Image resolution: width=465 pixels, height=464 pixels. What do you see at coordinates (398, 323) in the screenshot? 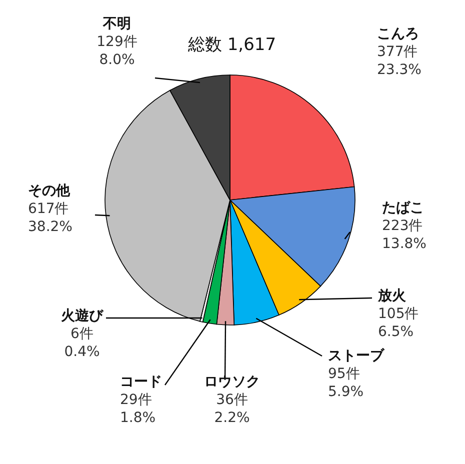
I see `data-label: 105件 6.5%` at bounding box center [398, 323].